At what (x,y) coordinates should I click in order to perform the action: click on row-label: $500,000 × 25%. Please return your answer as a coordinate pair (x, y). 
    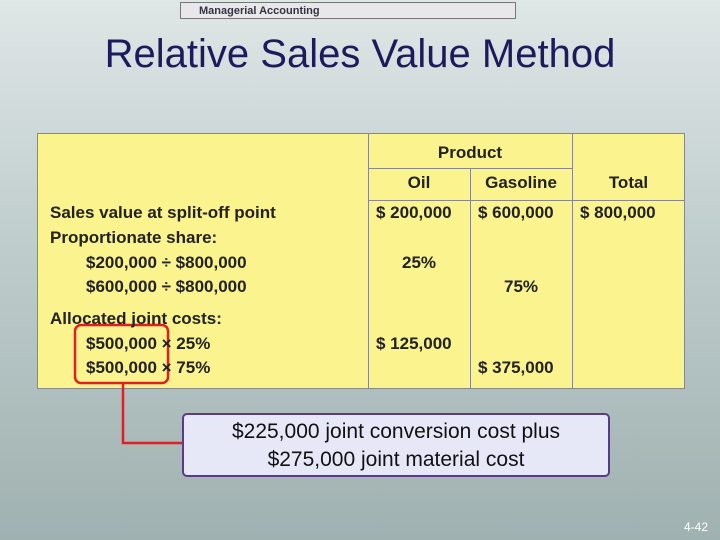
    Looking at the image, I should click on (148, 343).